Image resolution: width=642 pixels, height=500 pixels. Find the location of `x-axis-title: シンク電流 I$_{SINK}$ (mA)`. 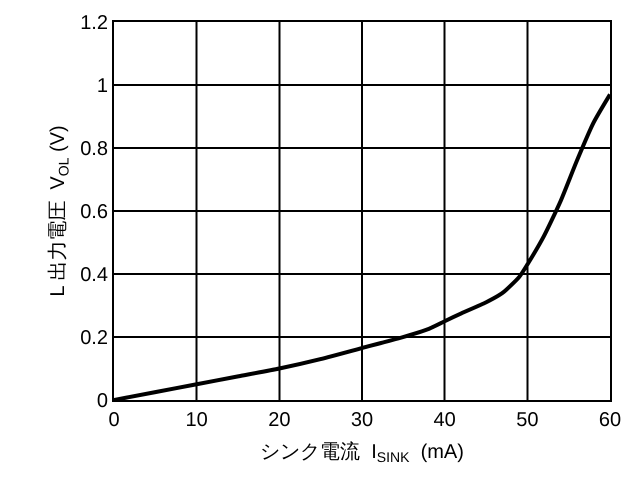

x-axis-title: シンク電流 I$_{SINK}$ (mA) is located at coordinates (362, 453).